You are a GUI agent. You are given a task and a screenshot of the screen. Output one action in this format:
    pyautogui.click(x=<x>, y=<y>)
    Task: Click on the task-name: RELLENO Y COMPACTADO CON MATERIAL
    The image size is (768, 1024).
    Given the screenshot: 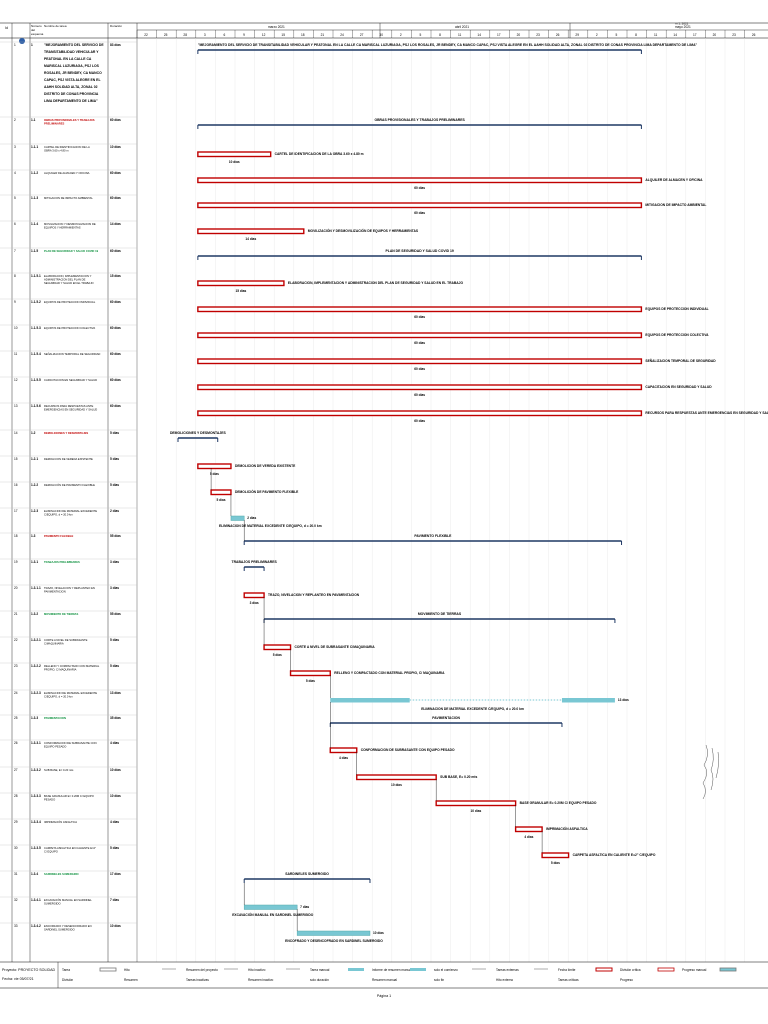 What is the action you would take?
    pyautogui.click(x=72, y=666)
    